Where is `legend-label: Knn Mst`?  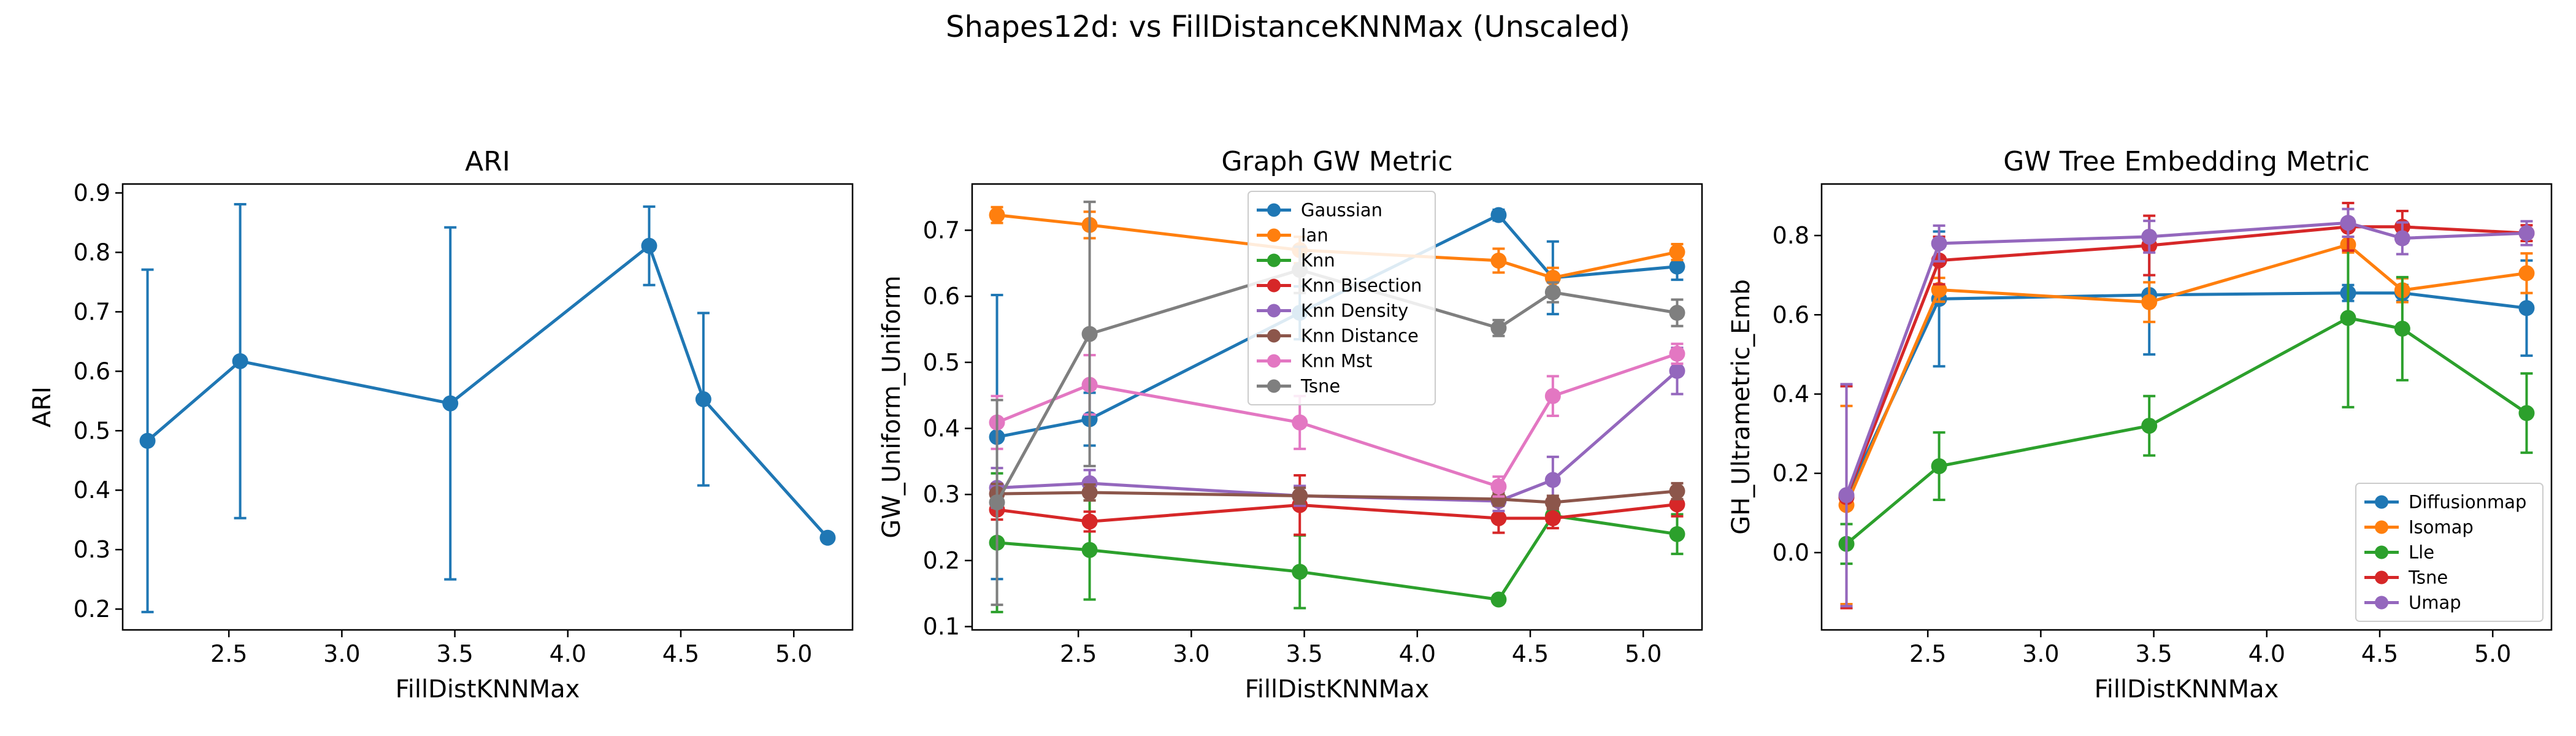 legend-label: Knn Mst is located at coordinates (1337, 361).